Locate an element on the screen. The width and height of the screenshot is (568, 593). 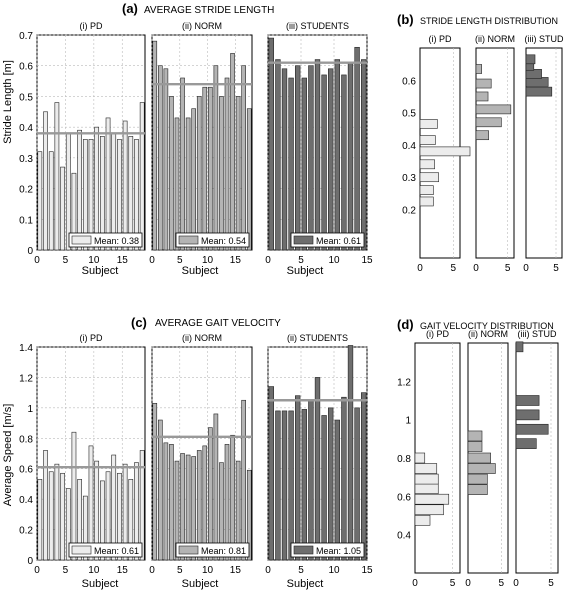
panel-b-sub2-xtick-label: 0 is located at coordinates (476, 268).